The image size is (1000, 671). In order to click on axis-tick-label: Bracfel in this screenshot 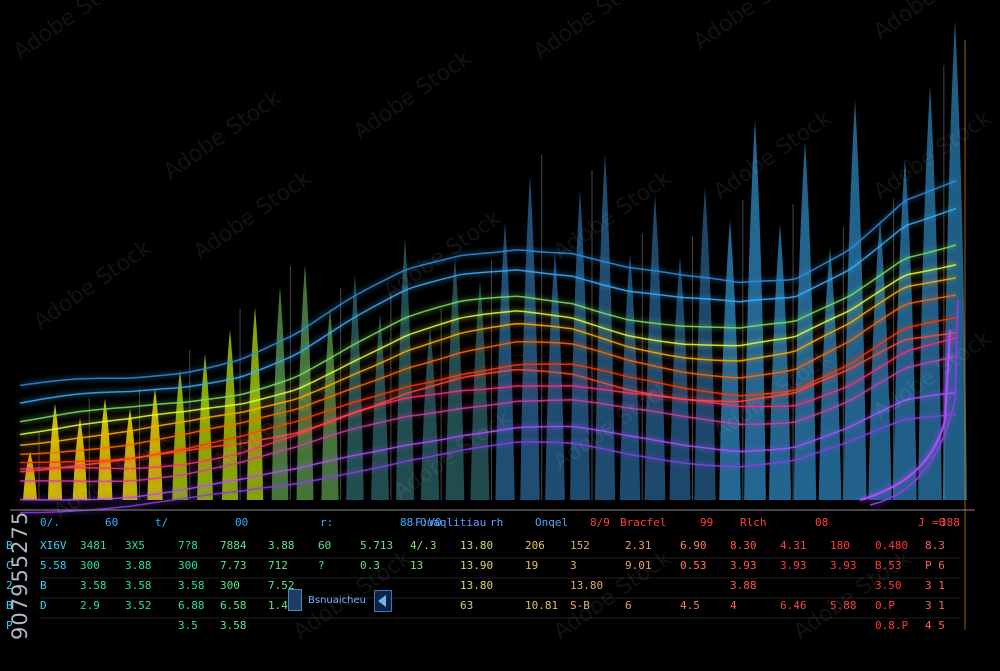, I will do `click(643, 522)`.